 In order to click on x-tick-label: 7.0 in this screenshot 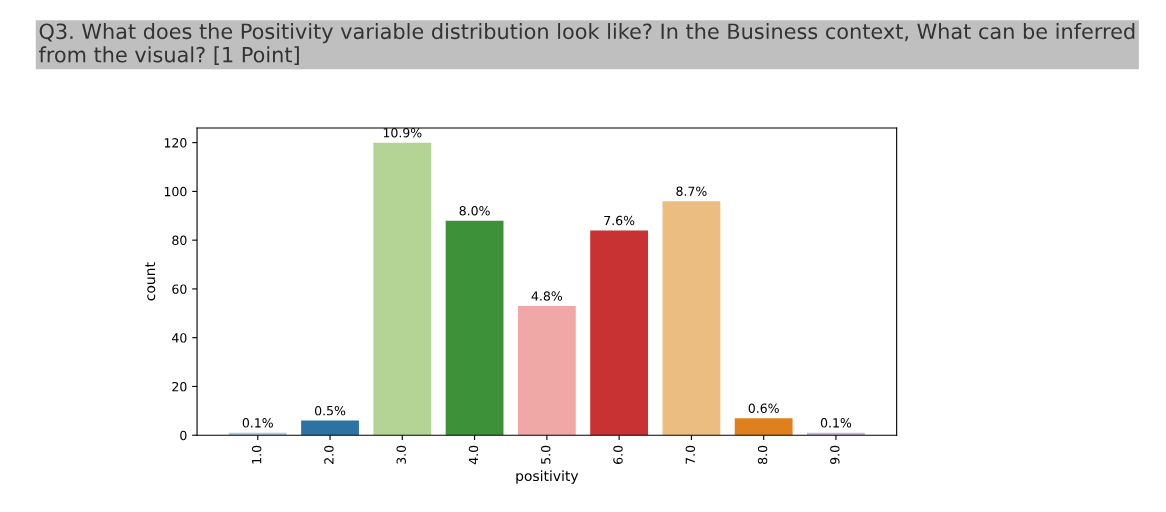, I will do `click(690, 454)`.